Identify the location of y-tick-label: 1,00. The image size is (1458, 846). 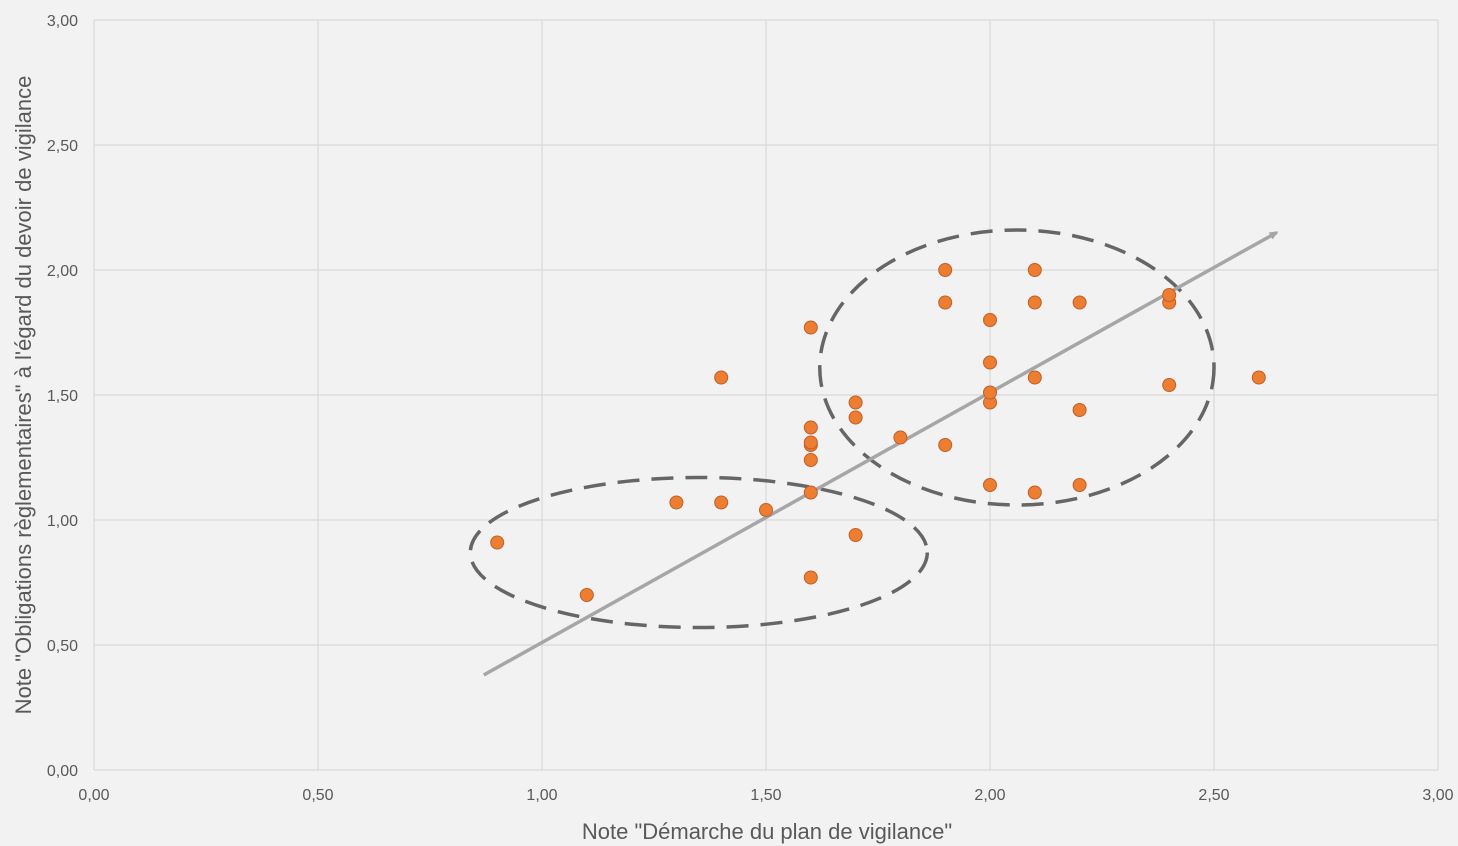
(62, 521).